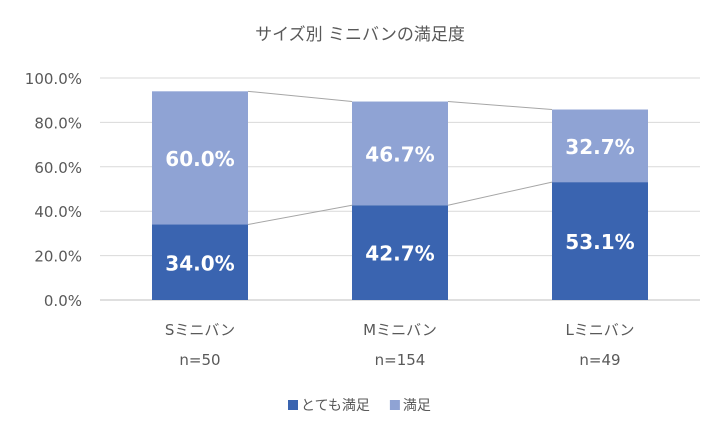  What do you see at coordinates (200, 330) in the screenshot?
I see `x-category-label: Sミニバン` at bounding box center [200, 330].